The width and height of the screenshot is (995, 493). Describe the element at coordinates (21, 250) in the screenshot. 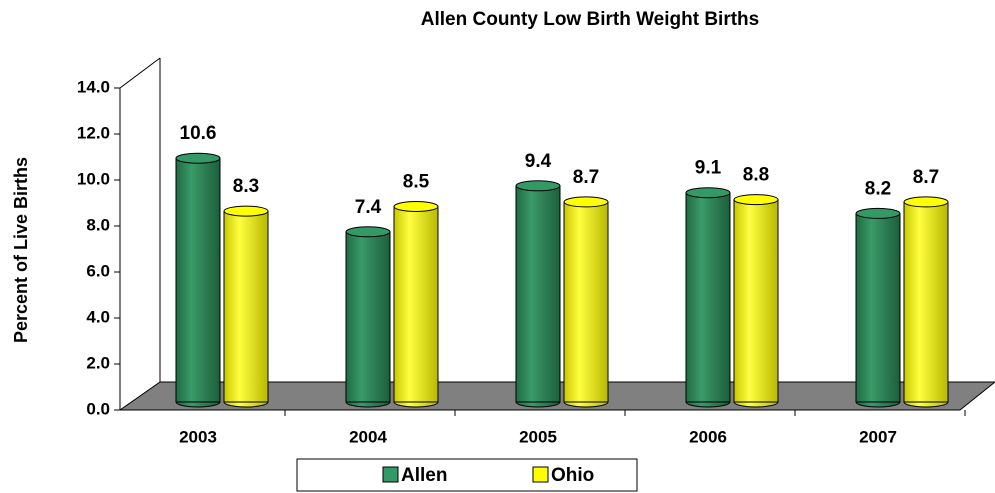

I see `y-axis-title: Percent of Live Births` at that location.